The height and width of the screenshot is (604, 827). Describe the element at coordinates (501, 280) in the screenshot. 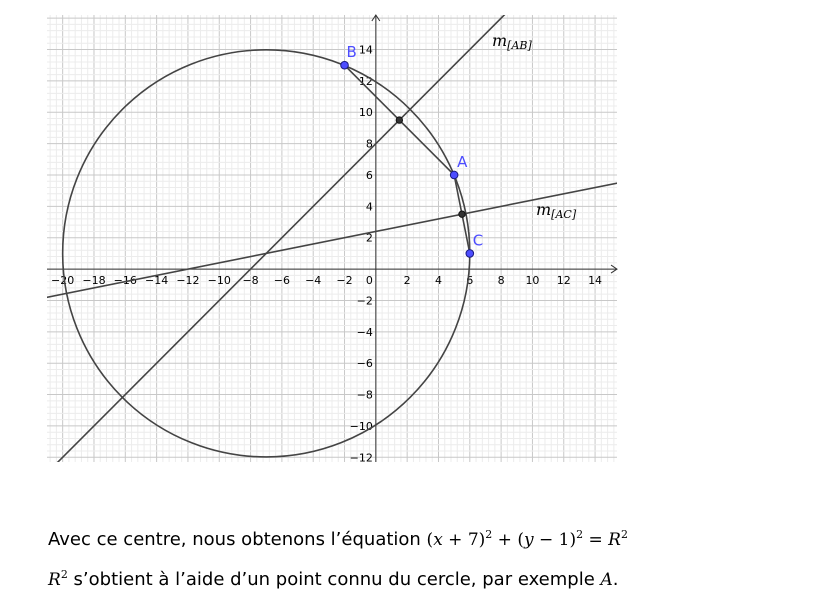

I see `x-tick-label: 8` at that location.